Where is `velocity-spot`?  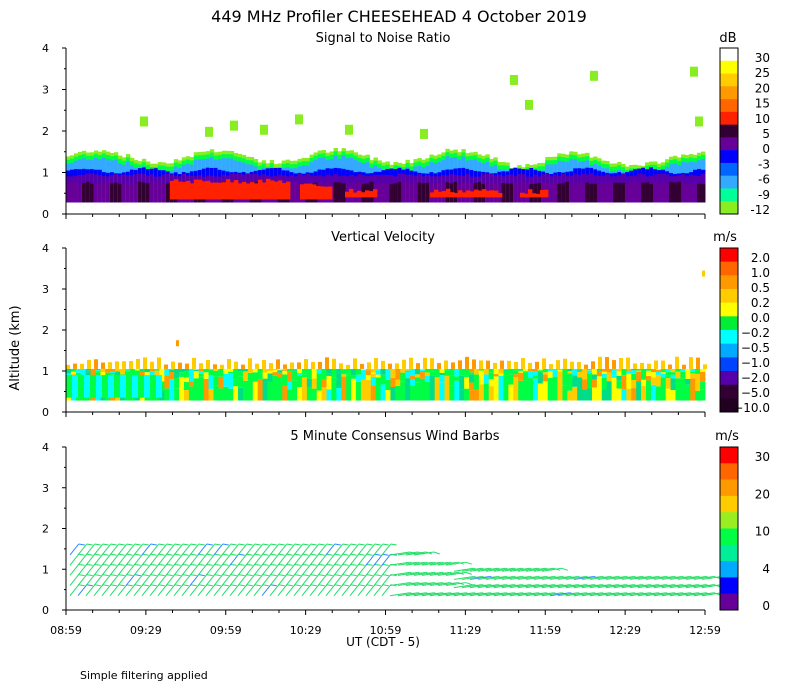
velocity-spot is located at coordinates (177, 343).